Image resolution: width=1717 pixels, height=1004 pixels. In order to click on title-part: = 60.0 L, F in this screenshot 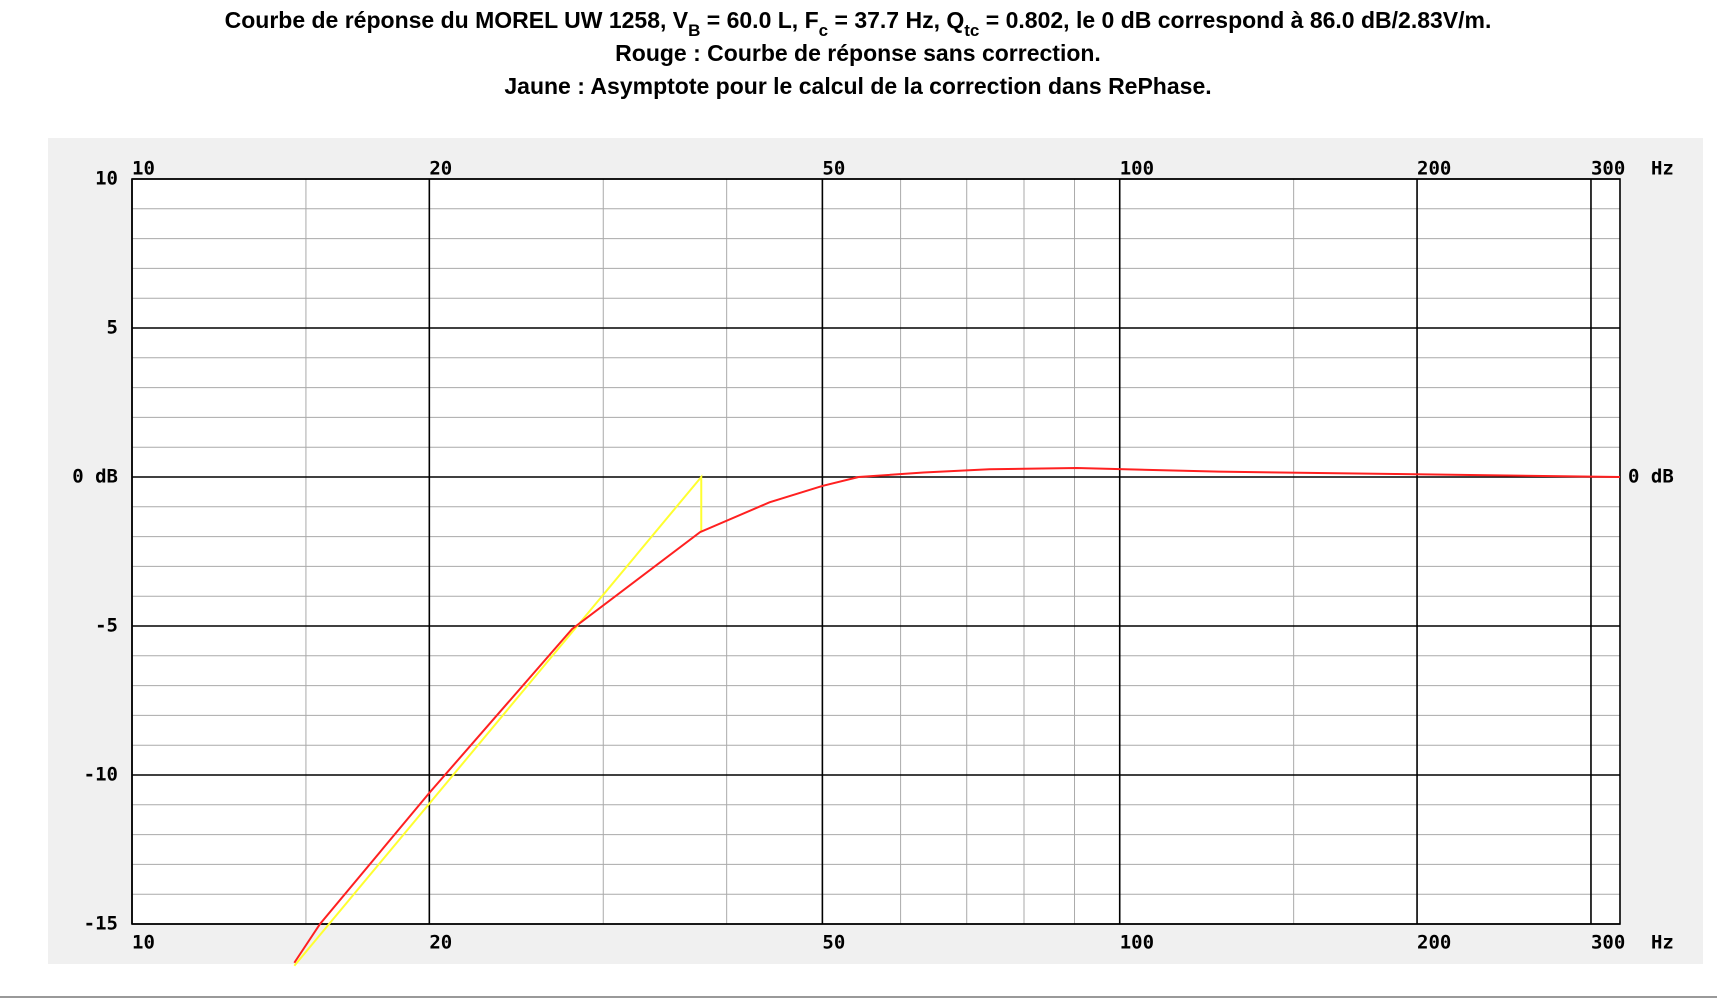, I will do `click(759, 20)`.